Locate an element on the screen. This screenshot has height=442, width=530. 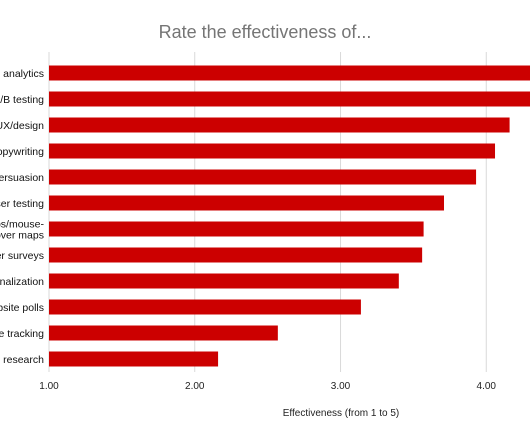
category-label: ser testing is located at coordinates (22, 204).